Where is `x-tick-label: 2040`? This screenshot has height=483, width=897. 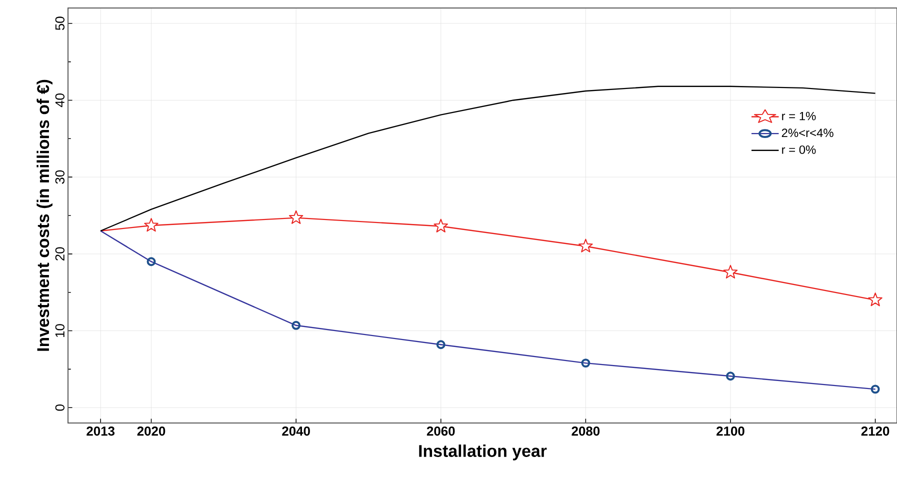 x-tick-label: 2040 is located at coordinates (296, 431).